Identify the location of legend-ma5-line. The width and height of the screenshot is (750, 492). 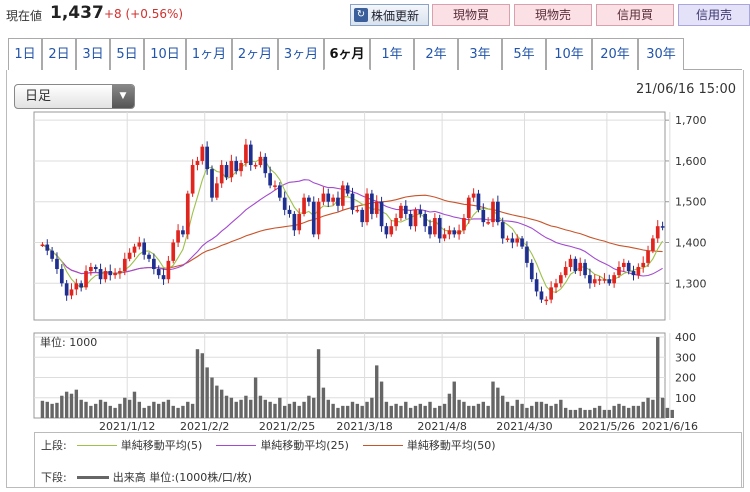
(96, 445).